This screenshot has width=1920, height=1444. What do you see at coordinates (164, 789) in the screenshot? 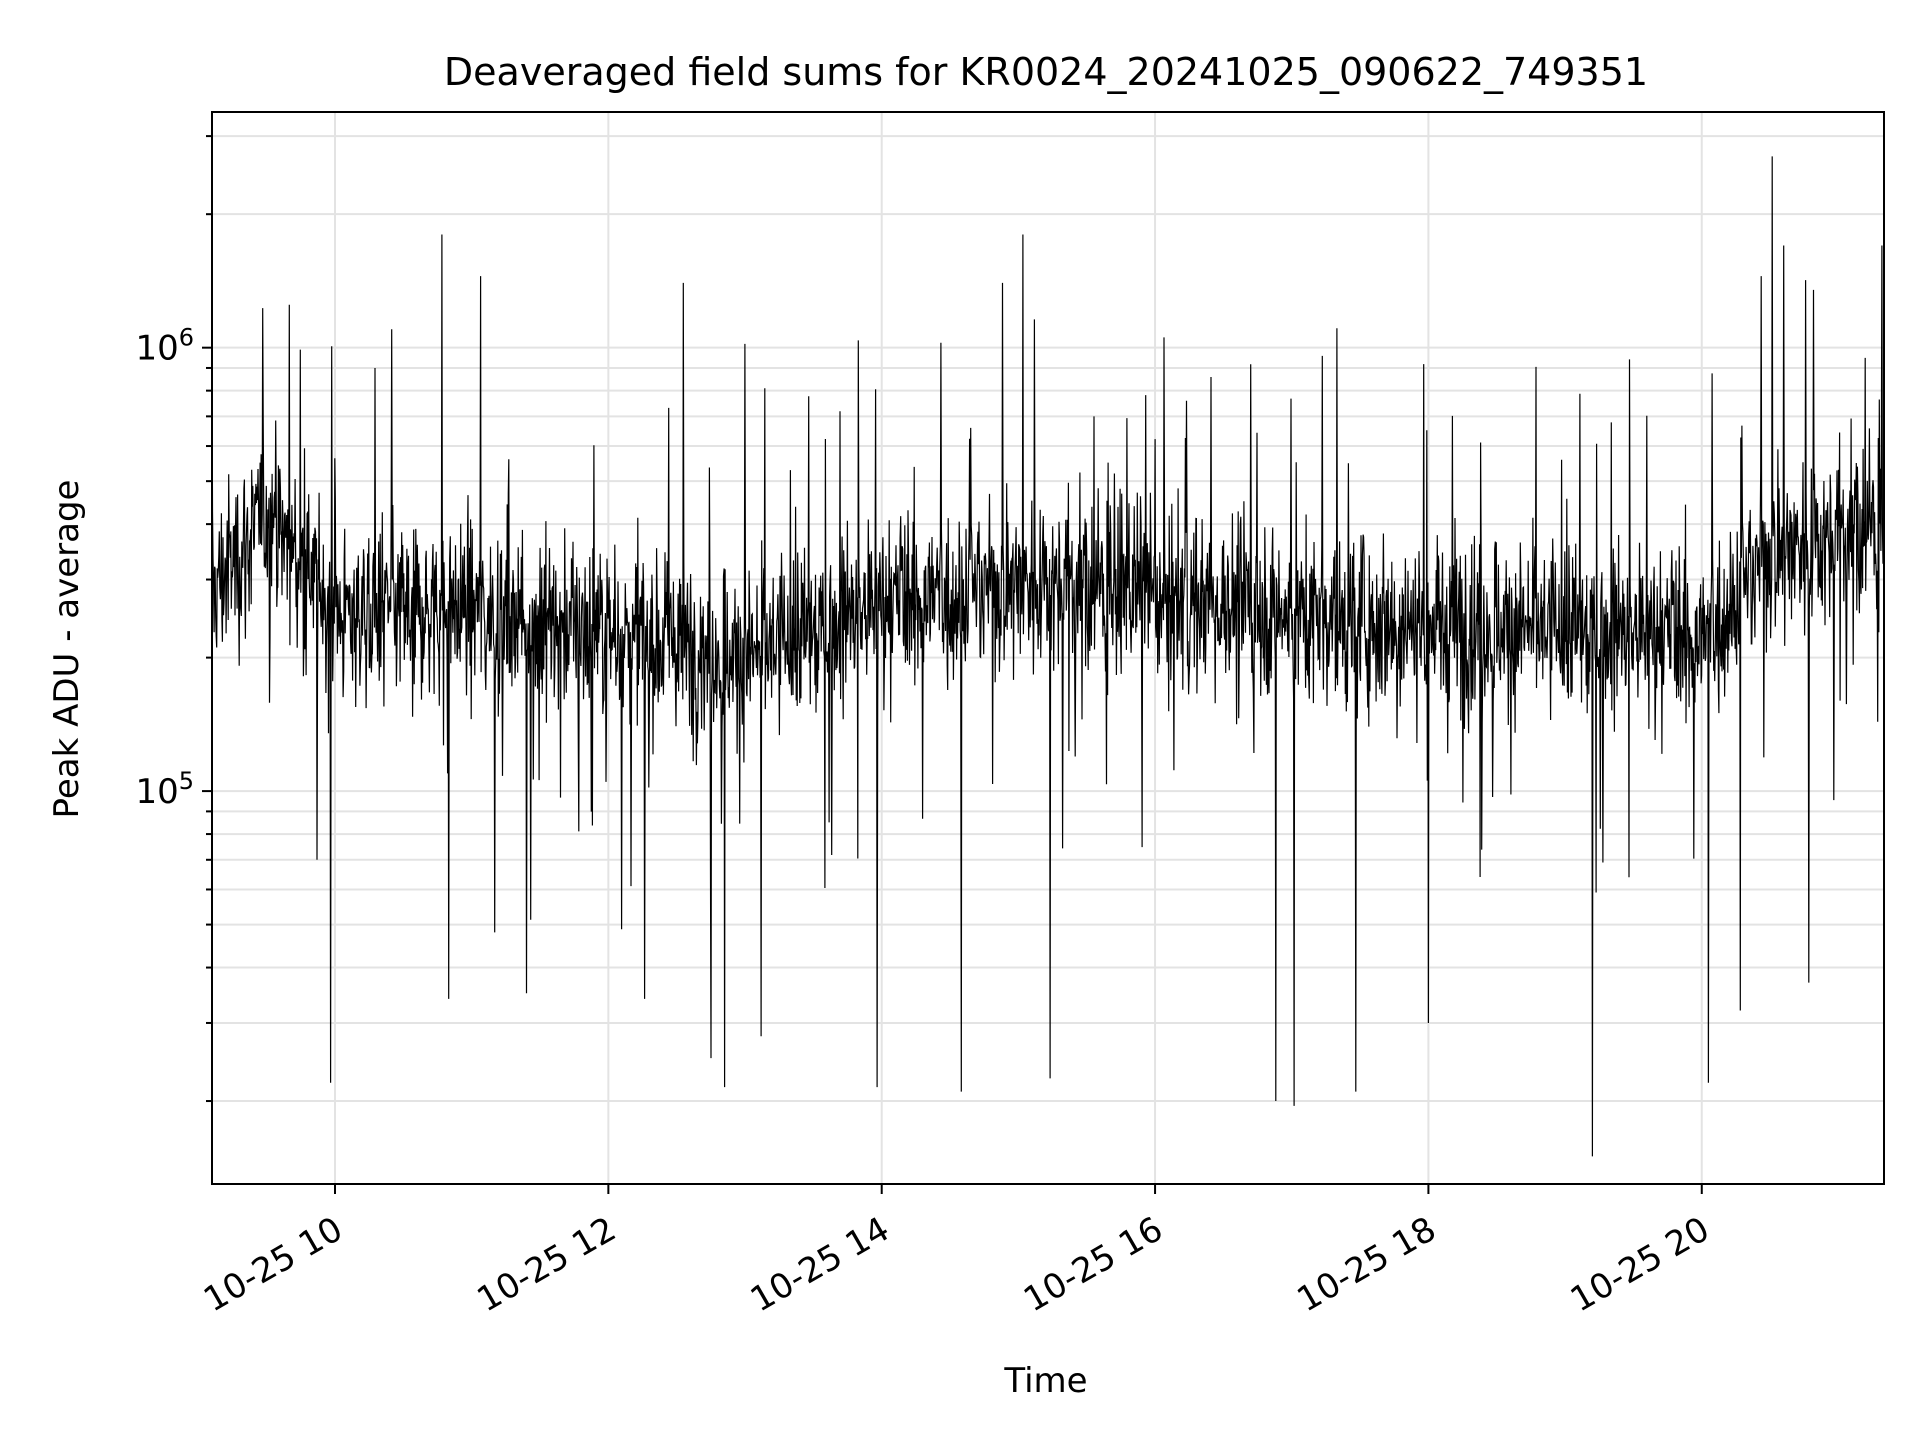
I see `y-tick-label: 10⁵` at bounding box center [164, 789].